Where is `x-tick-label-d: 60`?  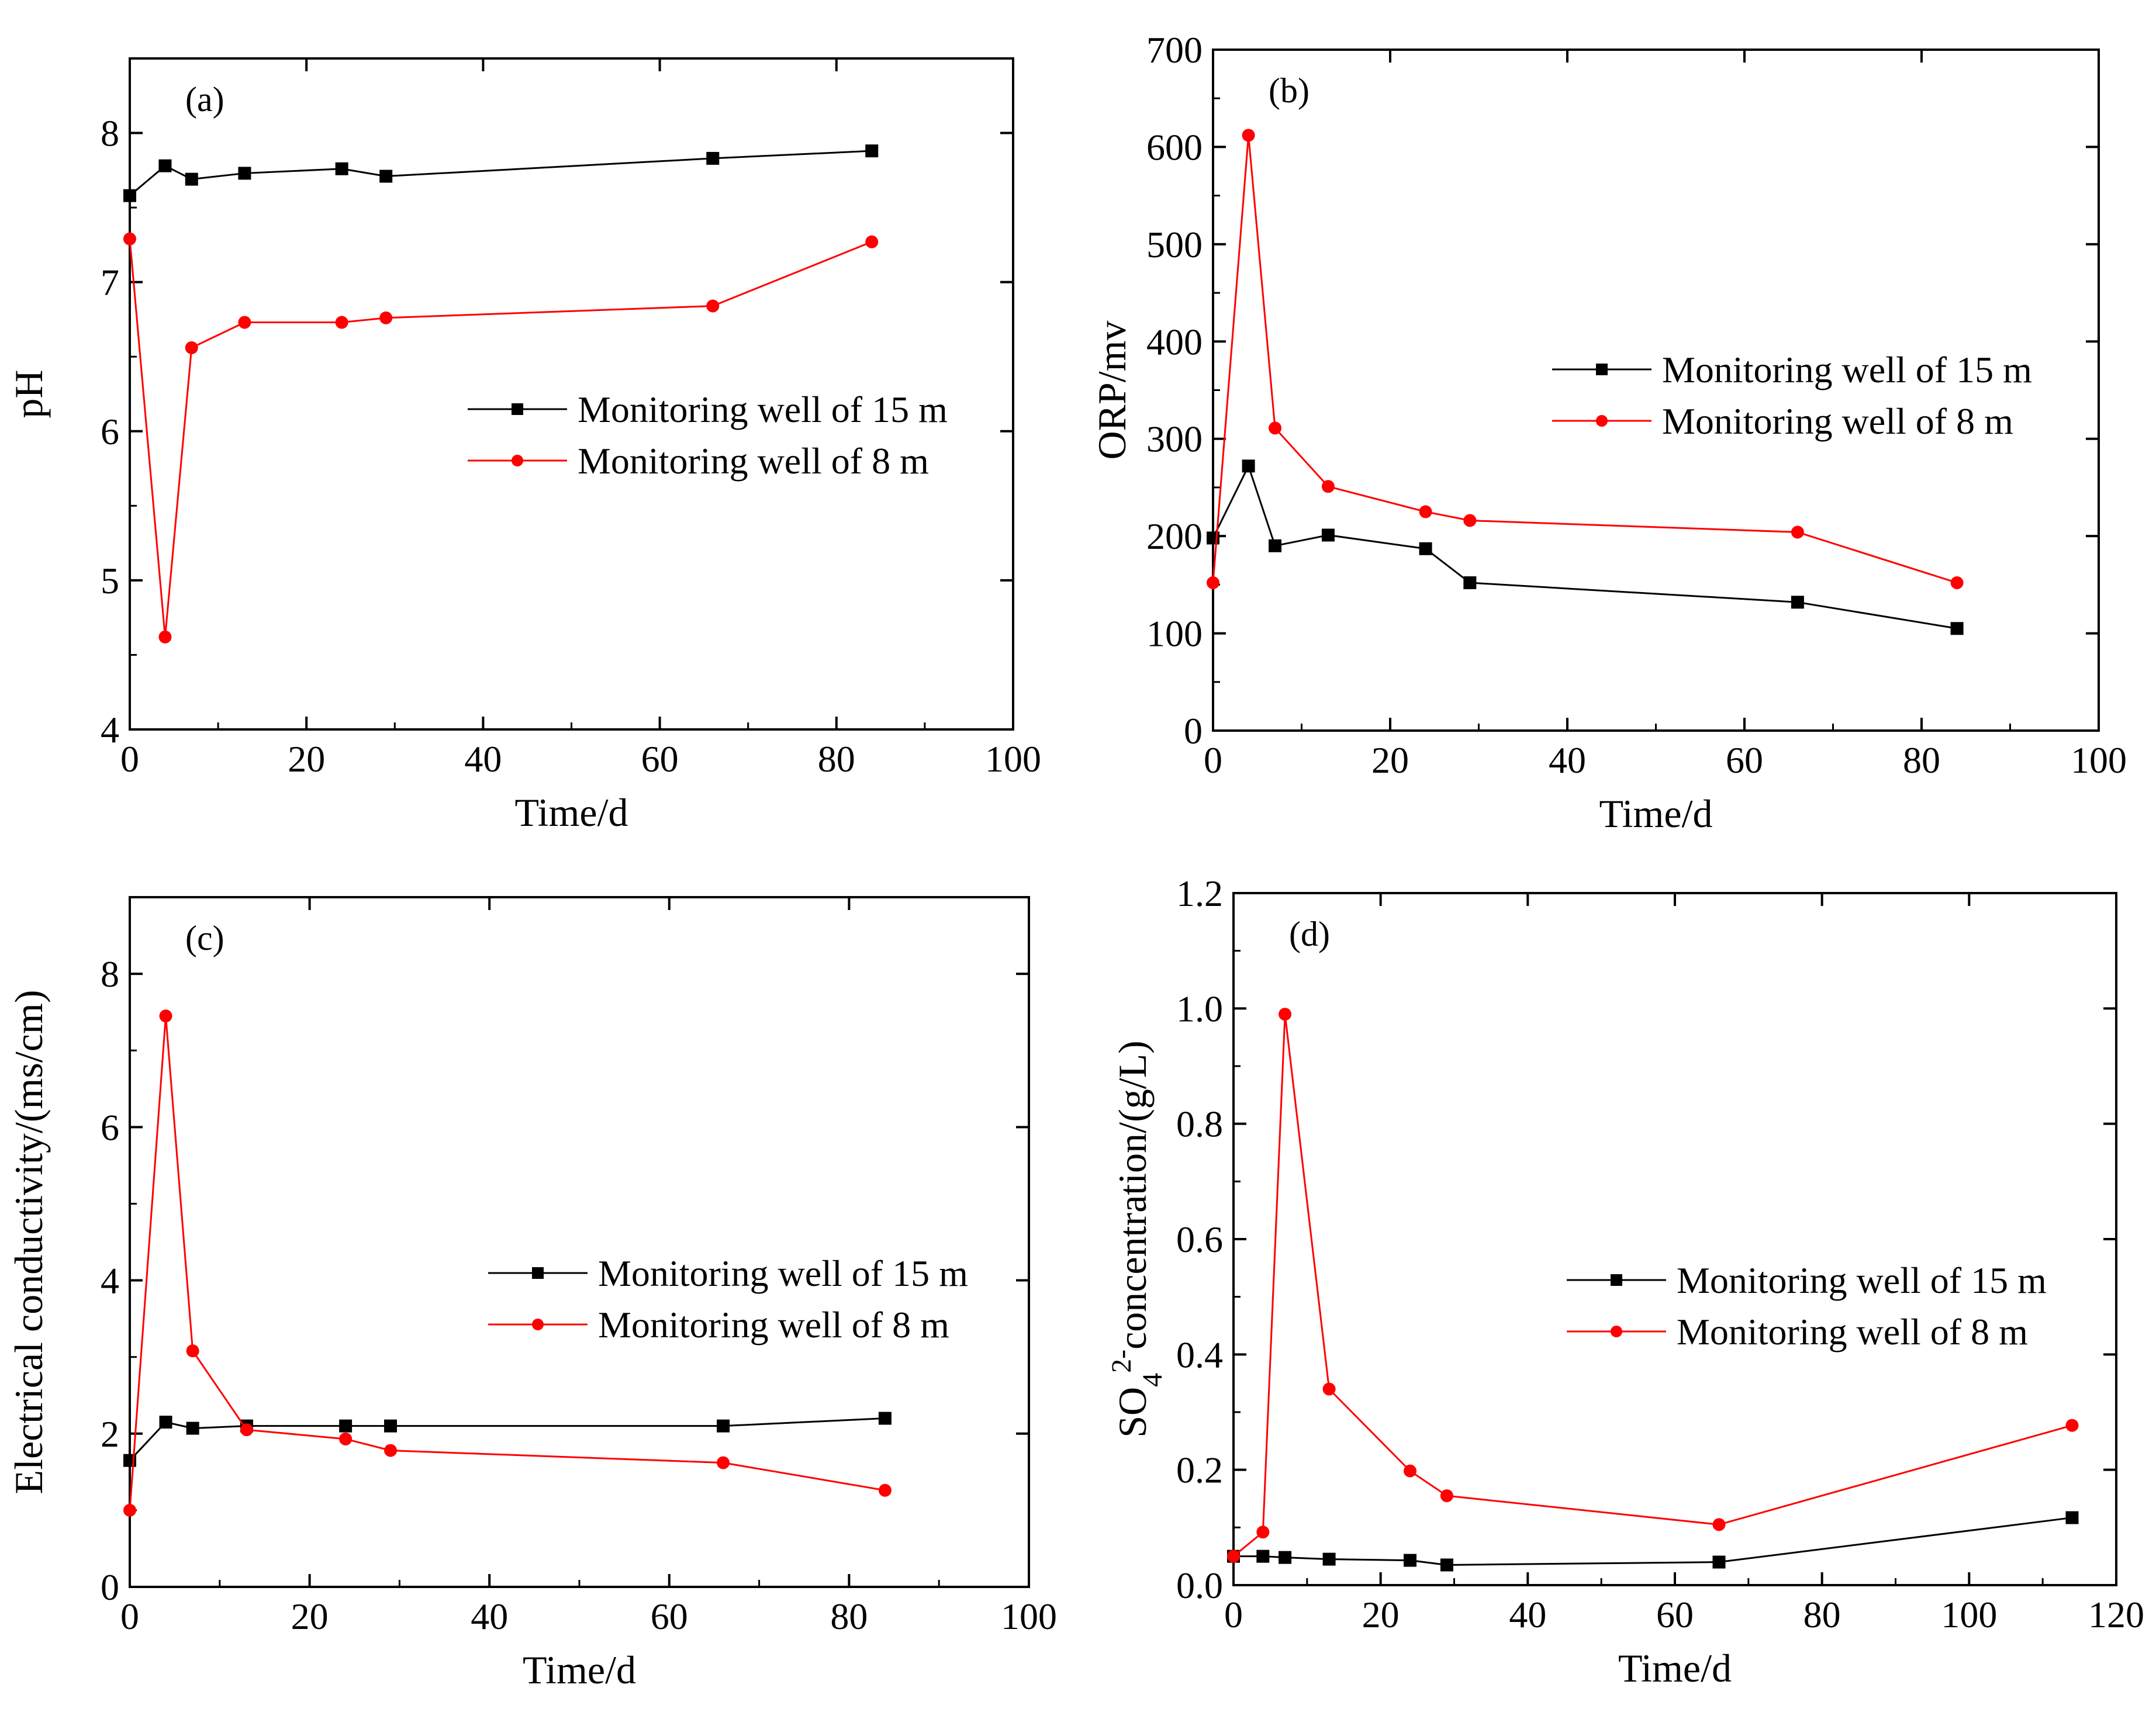
x-tick-label-d: 60 is located at coordinates (1675, 1614).